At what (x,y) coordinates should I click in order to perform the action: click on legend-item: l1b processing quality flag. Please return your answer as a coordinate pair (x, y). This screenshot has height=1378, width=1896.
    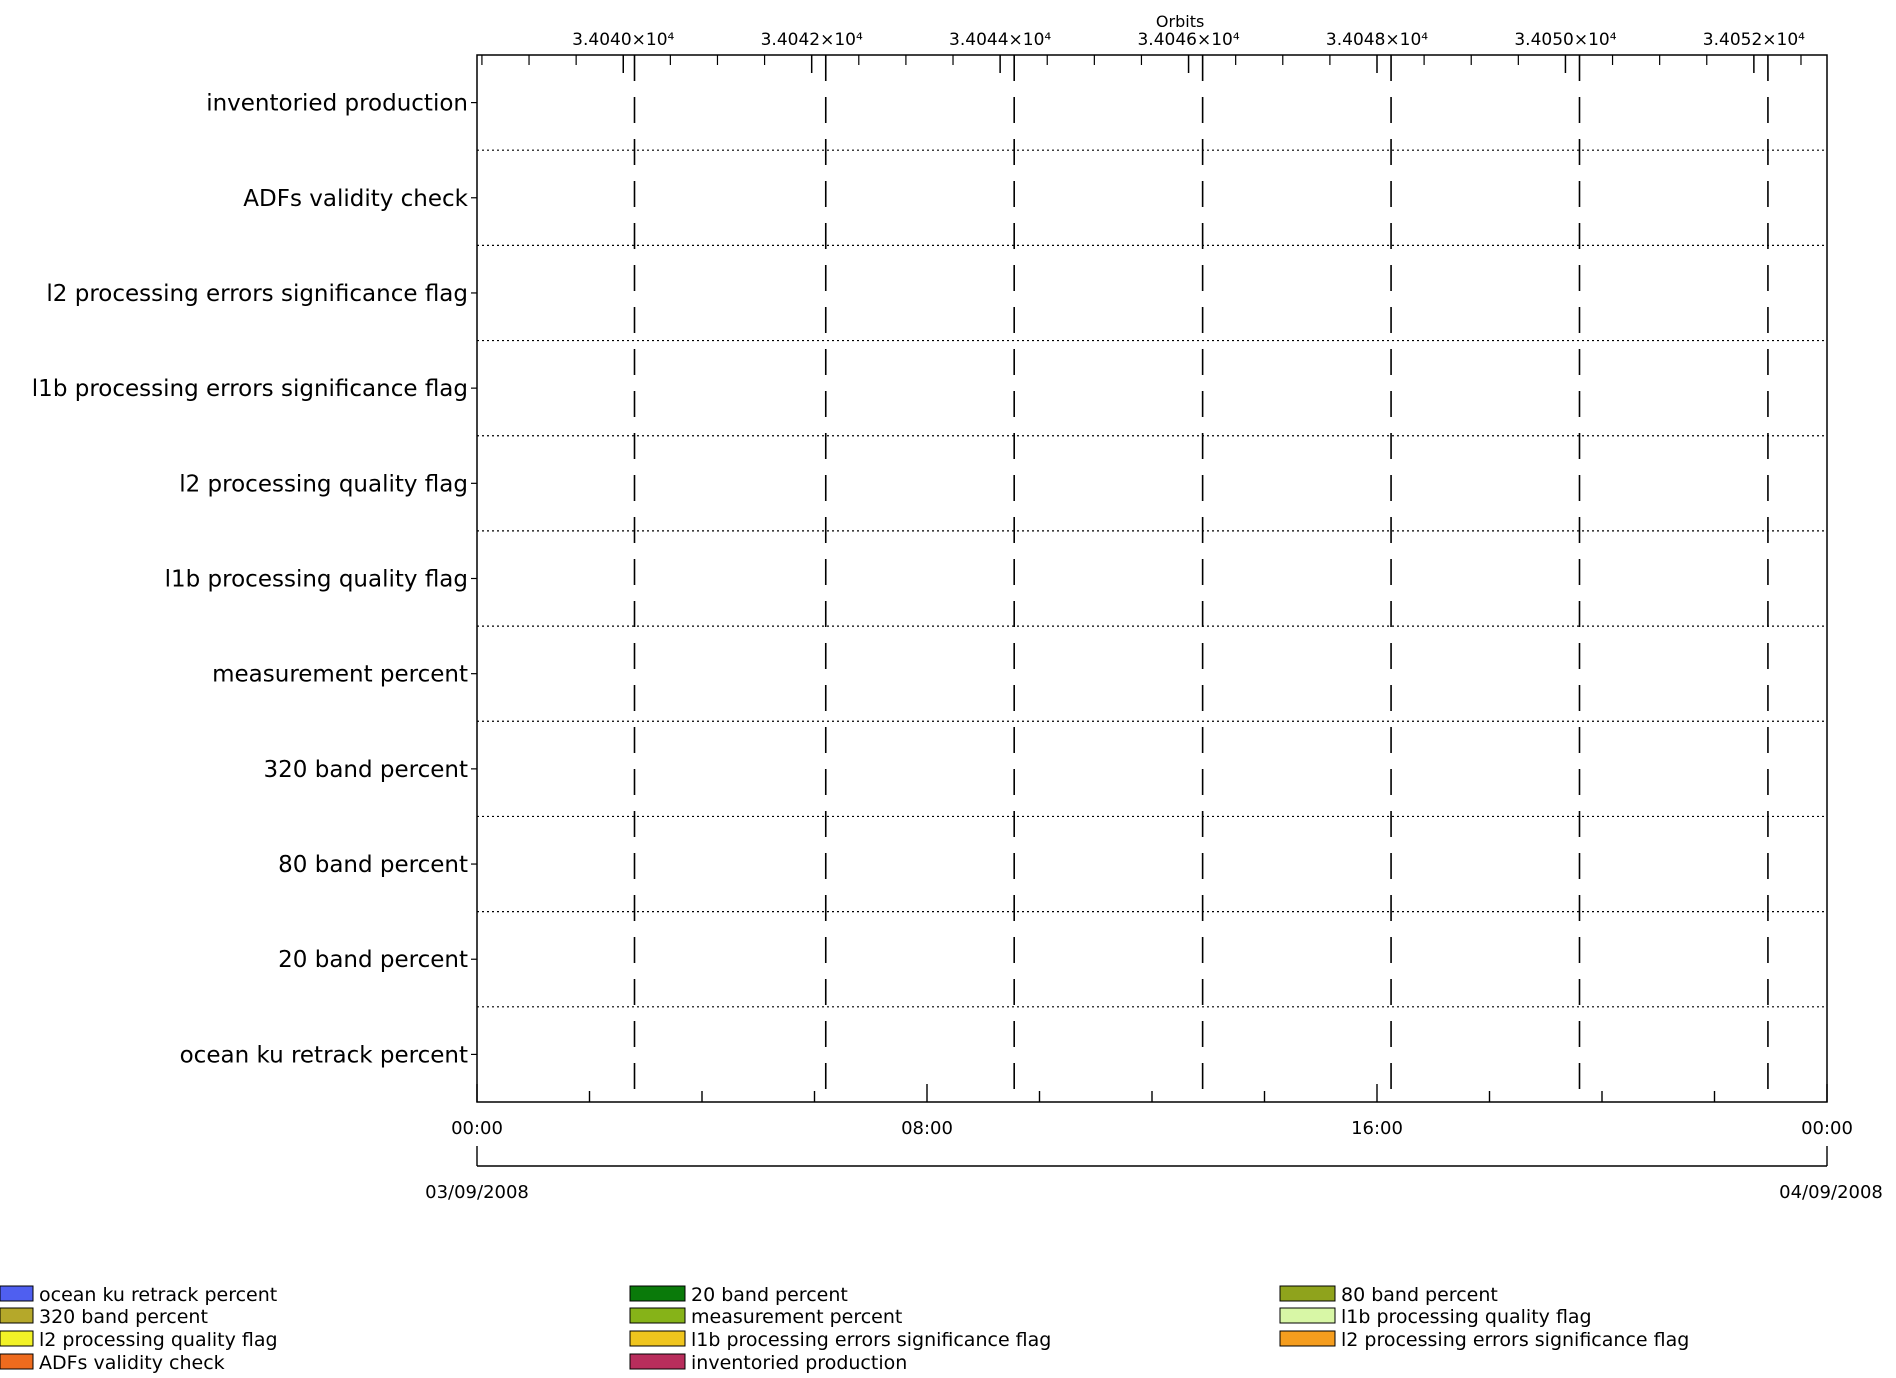
    Looking at the image, I should click on (1435, 1317).